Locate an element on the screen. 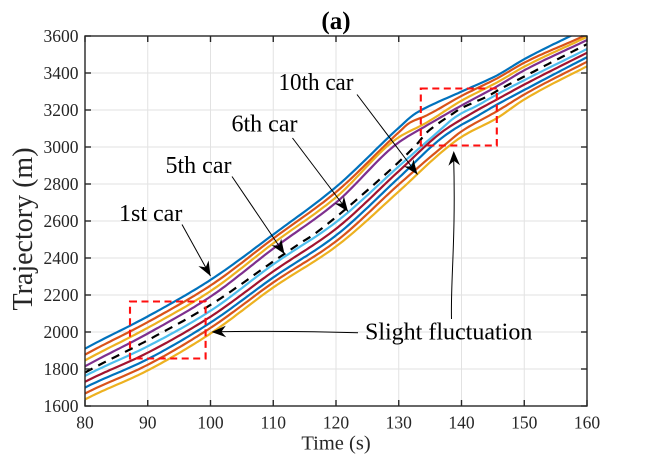 The width and height of the screenshot is (649, 461). svg-text: 80 is located at coordinates (85, 423).